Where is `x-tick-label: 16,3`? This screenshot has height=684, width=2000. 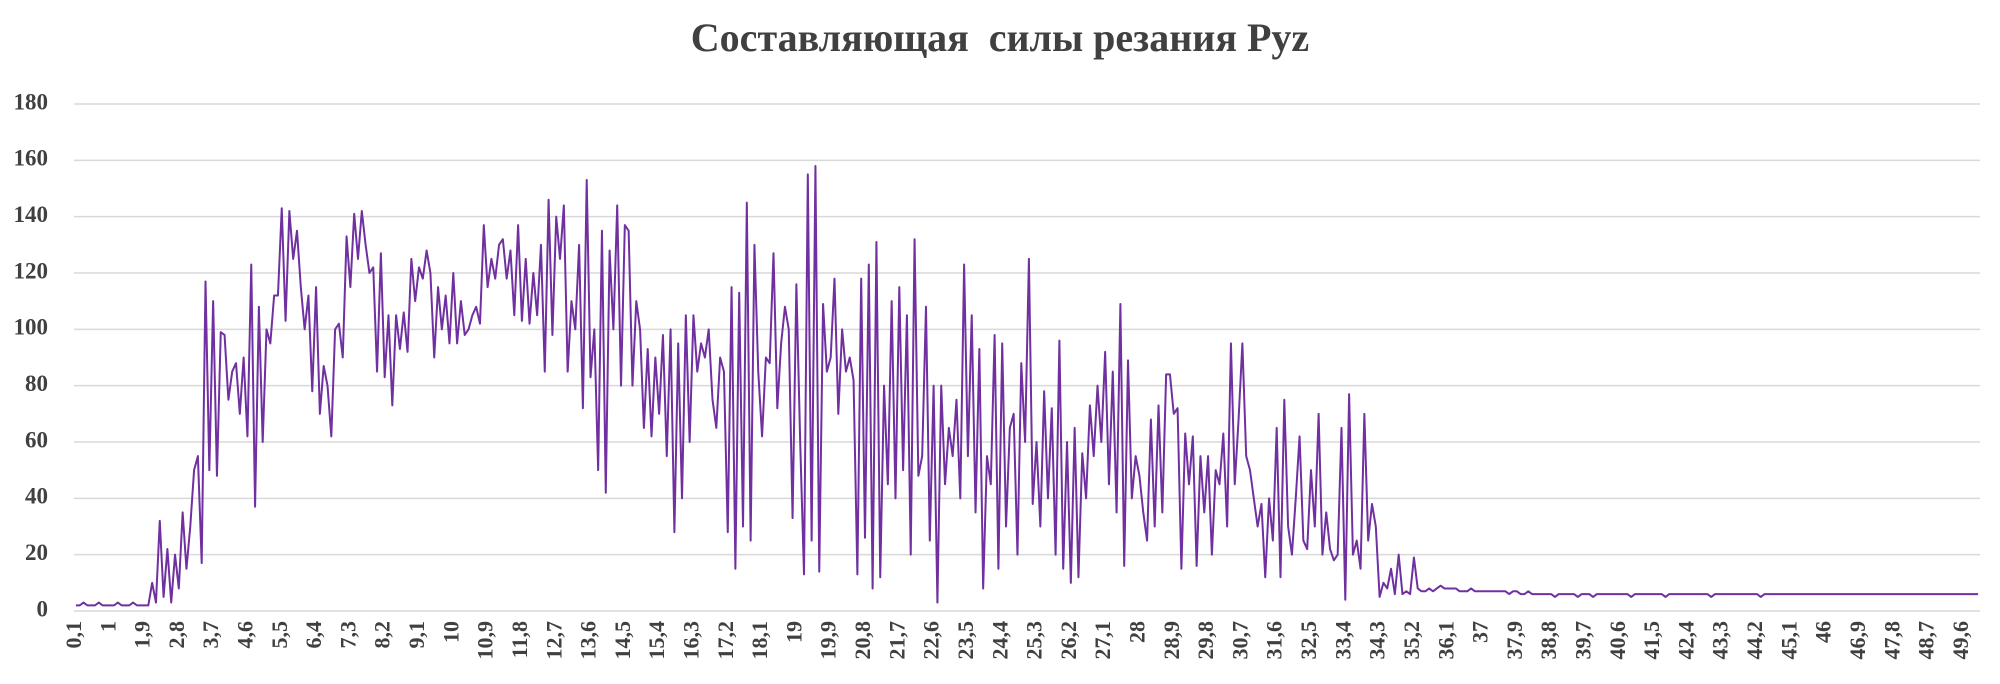
x-tick-label: 16,3 is located at coordinates (690, 640).